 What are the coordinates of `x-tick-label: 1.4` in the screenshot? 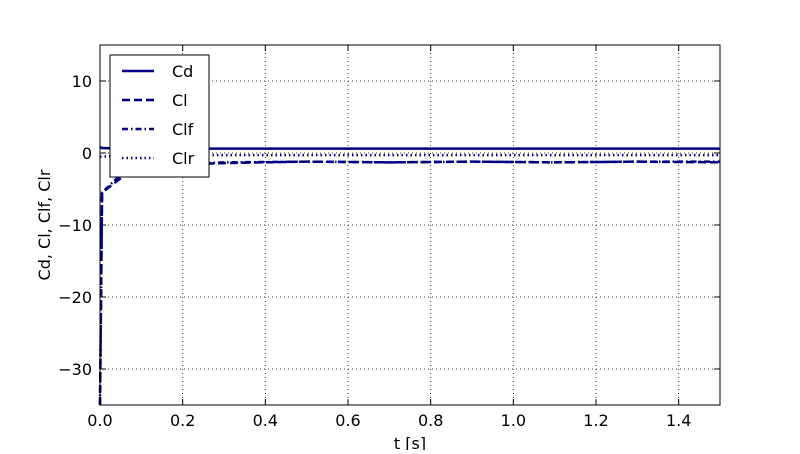 It's located at (678, 420).